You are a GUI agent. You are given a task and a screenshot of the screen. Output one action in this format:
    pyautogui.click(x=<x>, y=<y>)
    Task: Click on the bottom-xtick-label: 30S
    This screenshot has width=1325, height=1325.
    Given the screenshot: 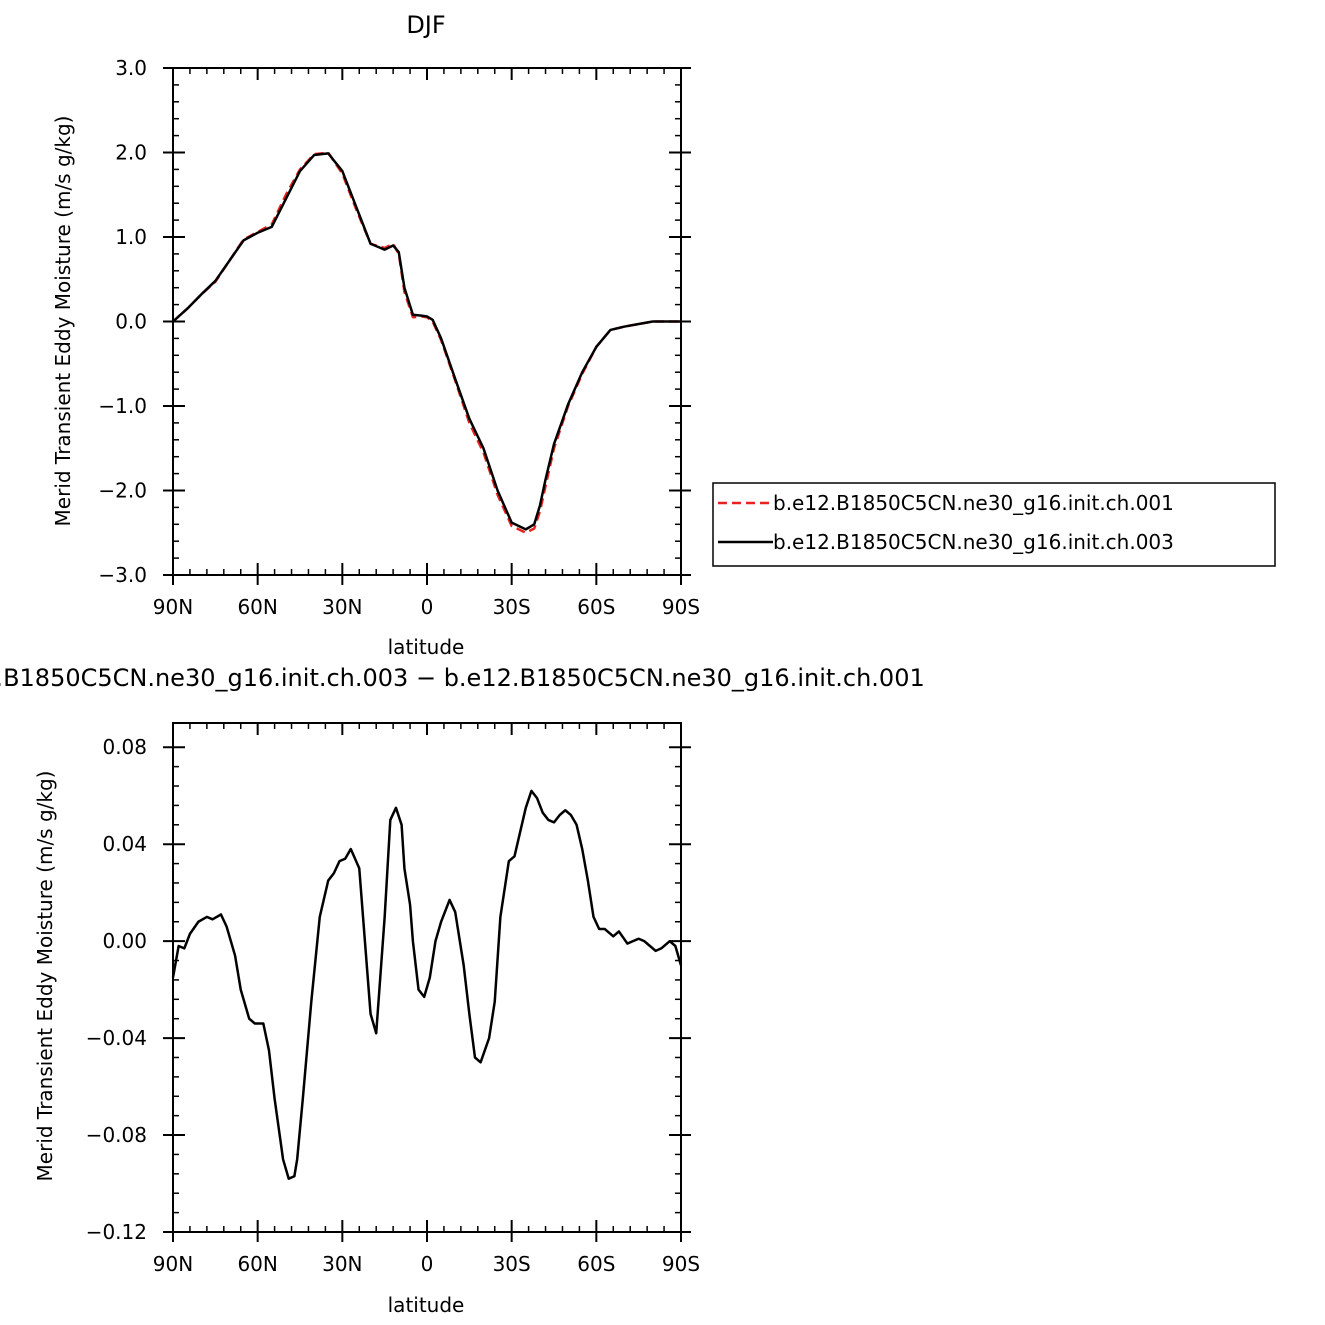 What is the action you would take?
    pyautogui.click(x=512, y=1264)
    